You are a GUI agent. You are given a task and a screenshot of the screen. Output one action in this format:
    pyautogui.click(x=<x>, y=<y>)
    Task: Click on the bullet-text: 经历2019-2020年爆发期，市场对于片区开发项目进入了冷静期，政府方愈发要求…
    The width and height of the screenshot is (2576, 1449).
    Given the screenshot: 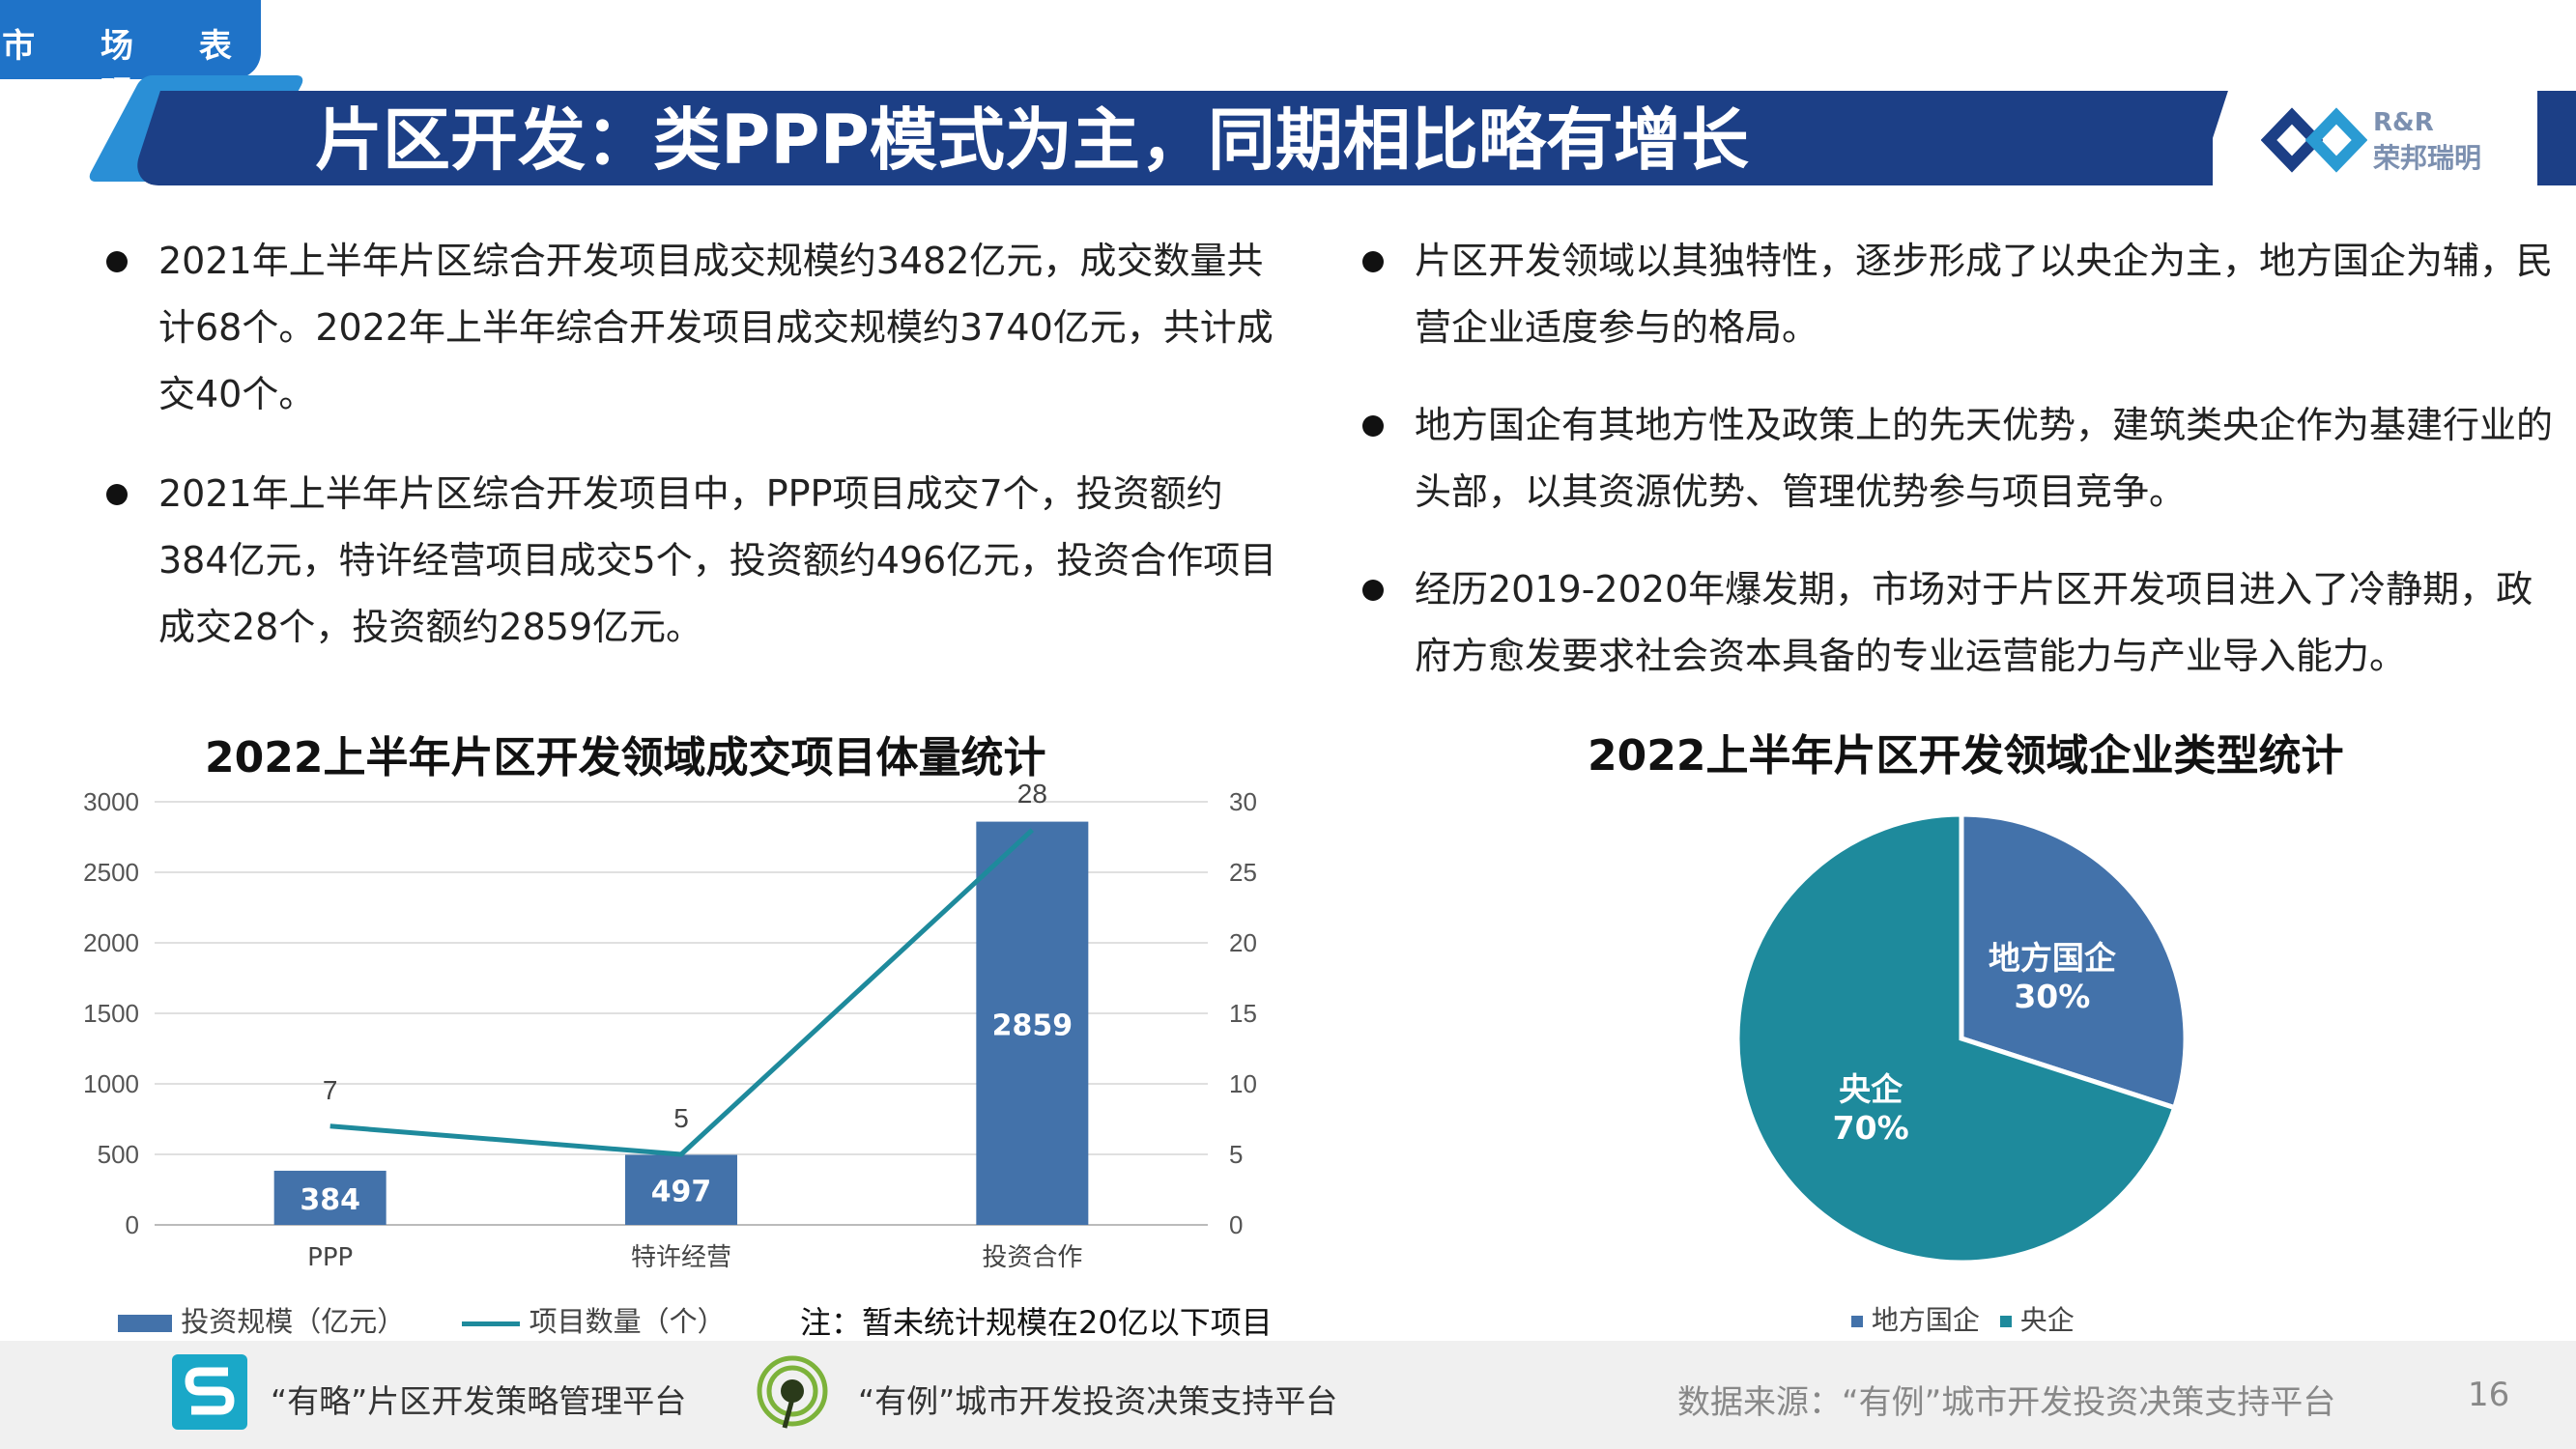 What is the action you would take?
    pyautogui.click(x=1974, y=622)
    